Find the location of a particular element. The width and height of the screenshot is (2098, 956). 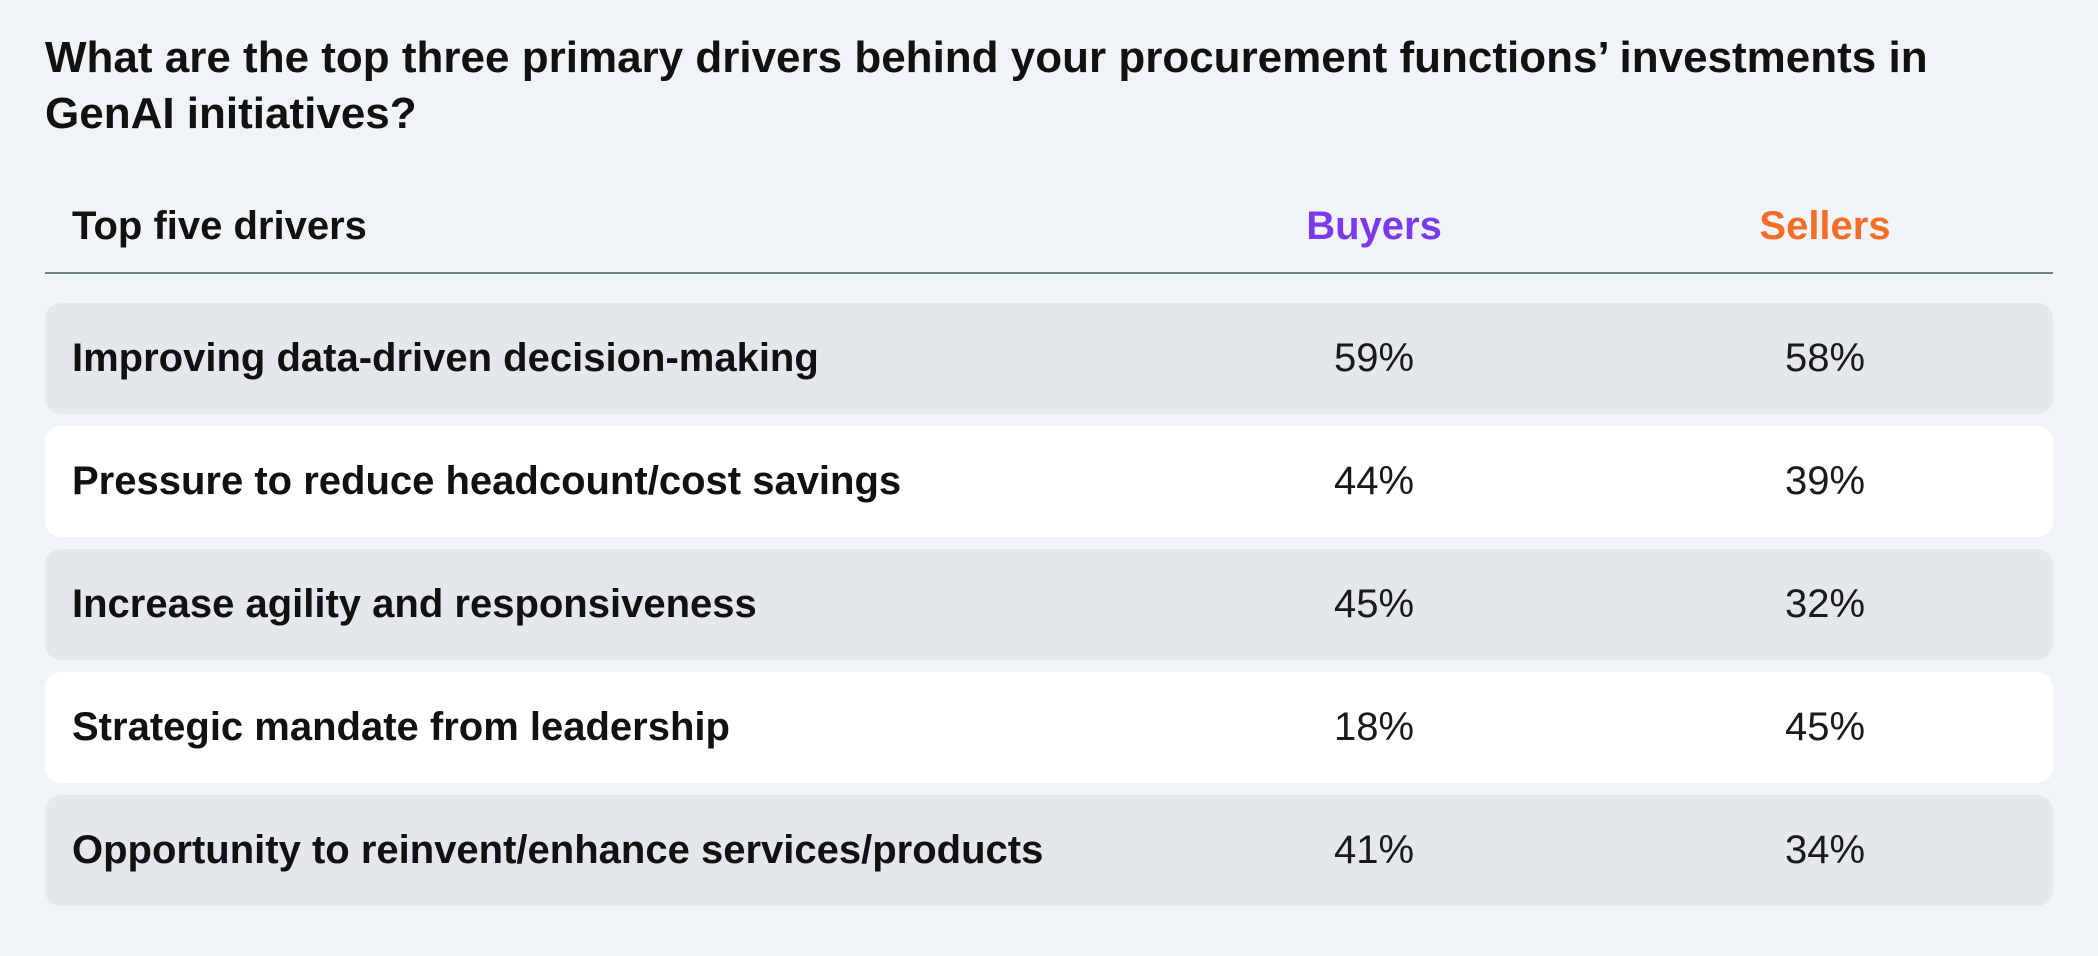

driver-label: Strategic mandate from leadership is located at coordinates (401, 727).